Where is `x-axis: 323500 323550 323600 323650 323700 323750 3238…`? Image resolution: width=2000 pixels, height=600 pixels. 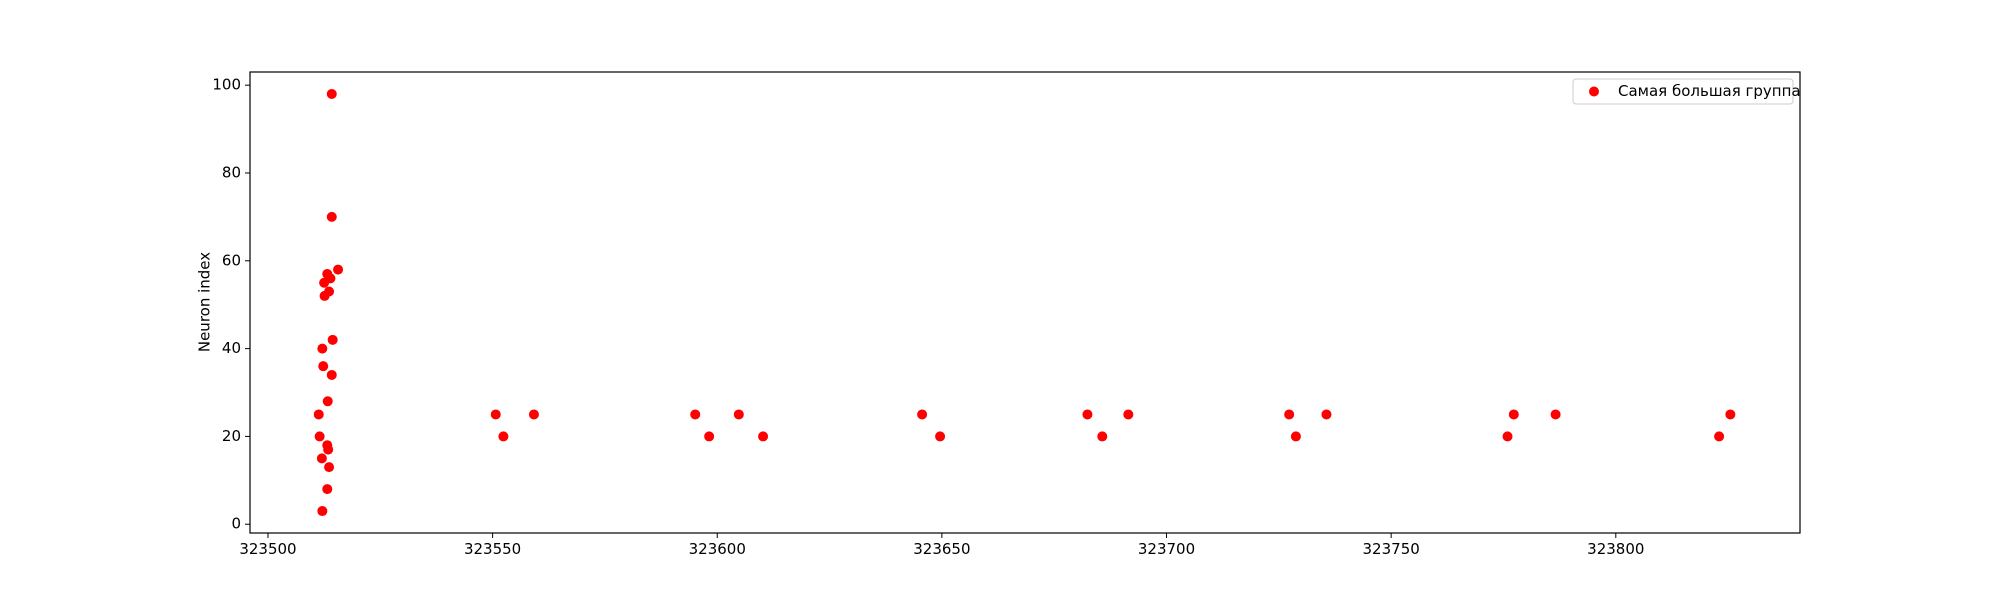
x-axis: 323500 323550 323600 323650 323700 323750 3238… is located at coordinates (941, 545).